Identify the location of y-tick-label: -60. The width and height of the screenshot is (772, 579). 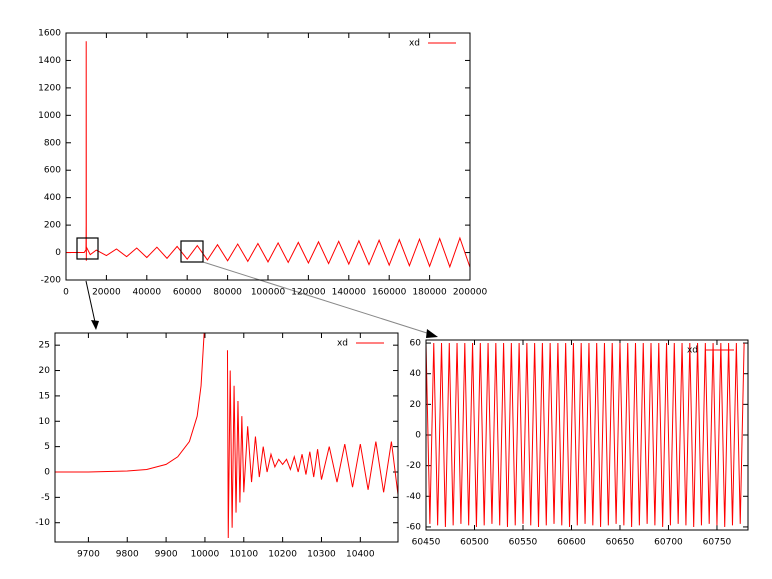
(413, 527).